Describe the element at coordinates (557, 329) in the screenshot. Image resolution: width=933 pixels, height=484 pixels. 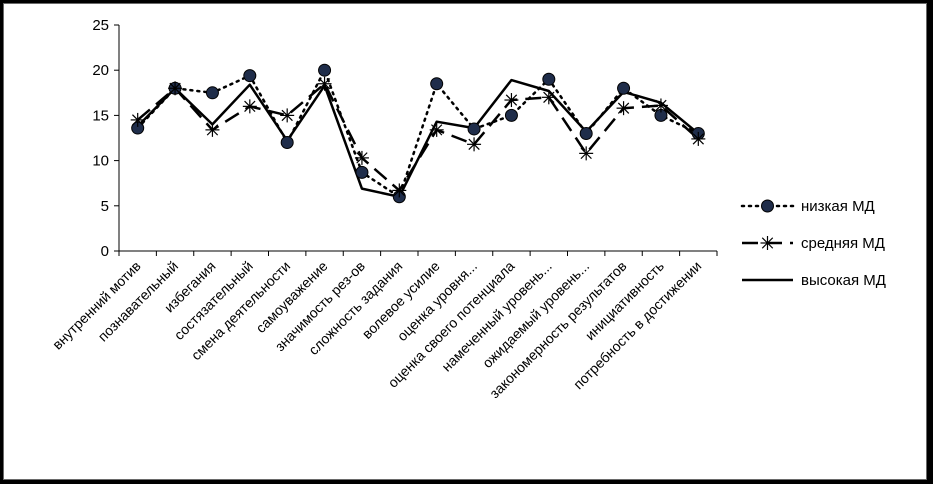
I see `x-tick-label: закономерность результатов` at that location.